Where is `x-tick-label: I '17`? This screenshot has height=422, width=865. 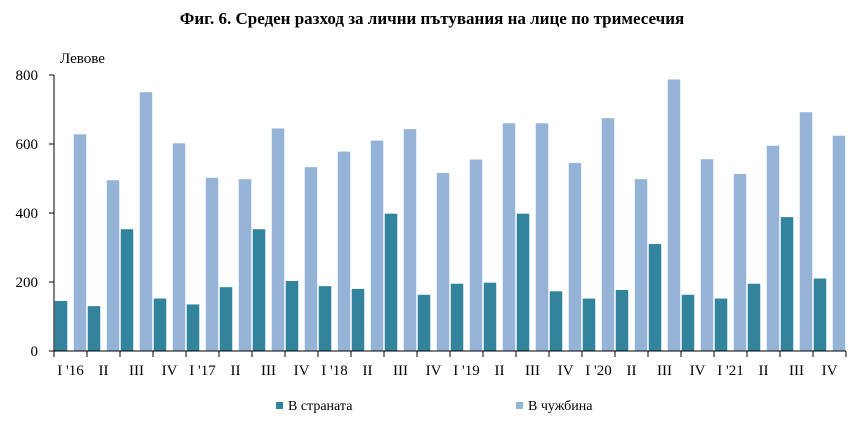 x-tick-label: I '17 is located at coordinates (202, 371).